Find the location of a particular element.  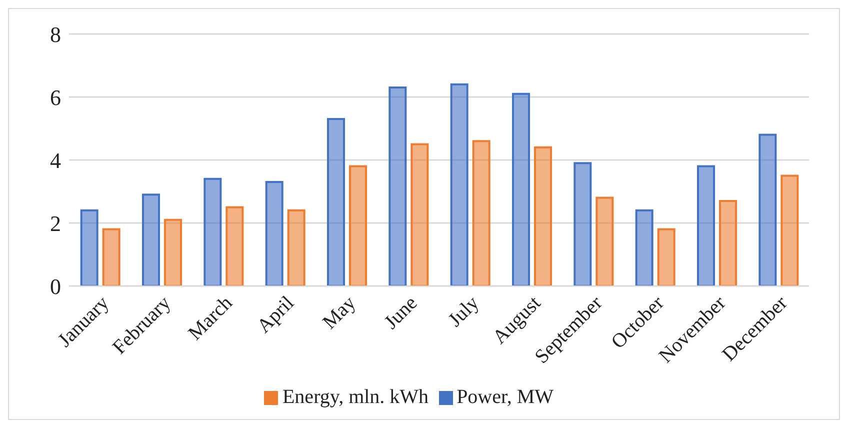

x-tick-label: May is located at coordinates (339, 313).